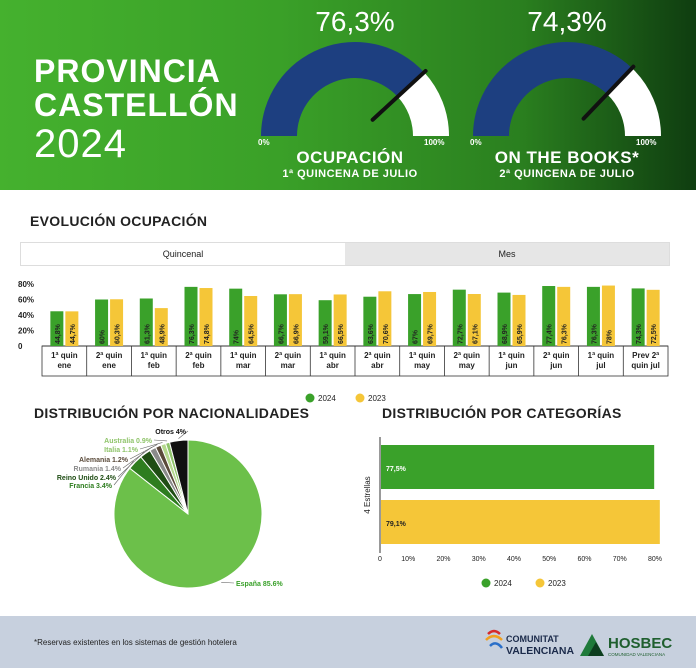 The width and height of the screenshot is (696, 668). Describe the element at coordinates (557, 583) in the screenshot. I see `cat-legend-label: 2023` at that location.